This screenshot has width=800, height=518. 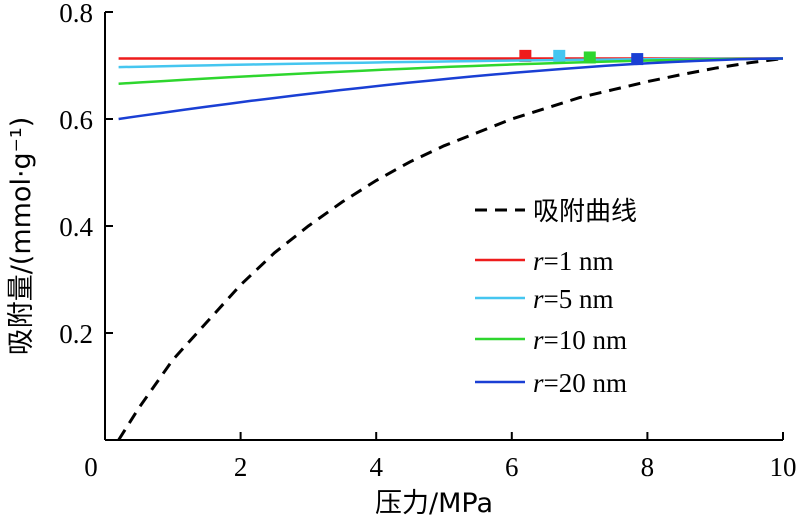 I want to click on x-tick-label: 4, so click(x=376, y=467).